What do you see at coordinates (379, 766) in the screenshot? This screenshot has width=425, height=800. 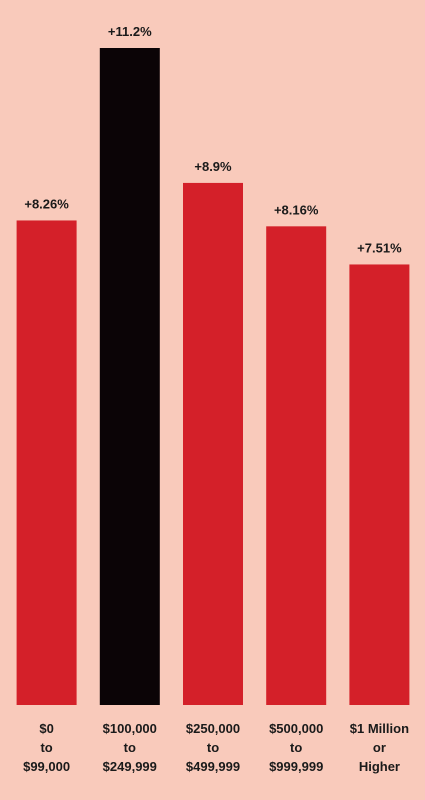 I see `x-tick-label: Higher` at bounding box center [379, 766].